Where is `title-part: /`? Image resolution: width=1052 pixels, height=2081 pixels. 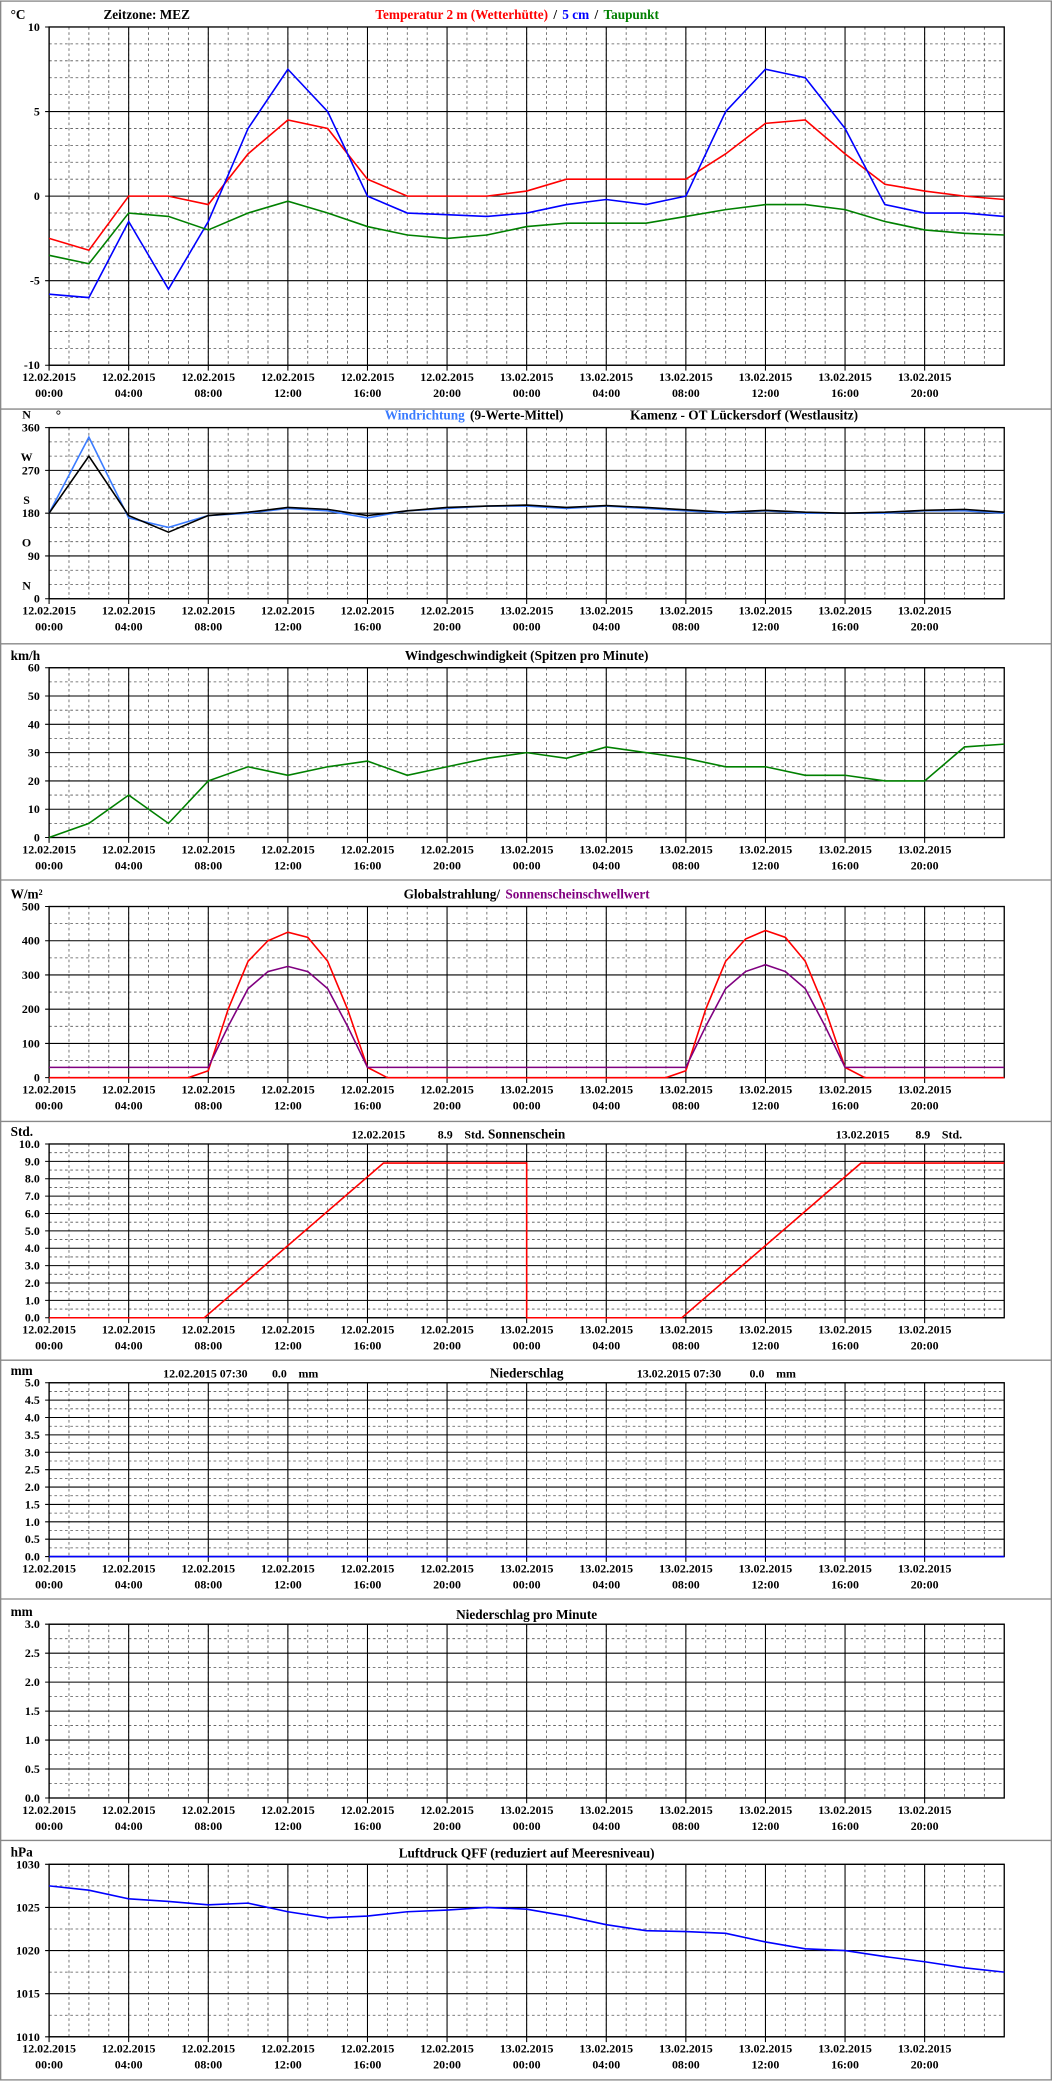 title-part: / is located at coordinates (595, 14).